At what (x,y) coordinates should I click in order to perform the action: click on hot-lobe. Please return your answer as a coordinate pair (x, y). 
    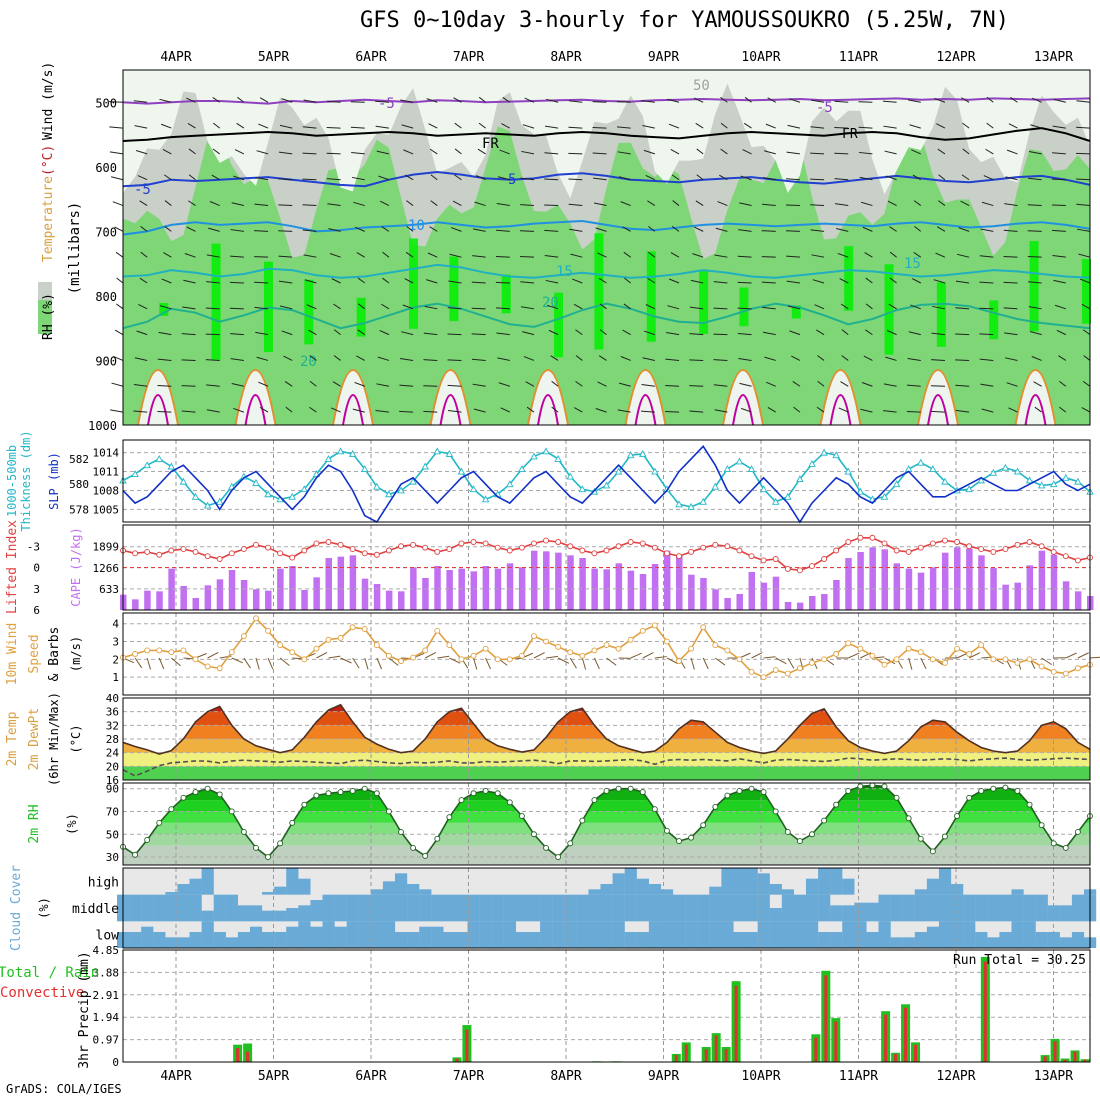
    Looking at the image, I should click on (255, 410).